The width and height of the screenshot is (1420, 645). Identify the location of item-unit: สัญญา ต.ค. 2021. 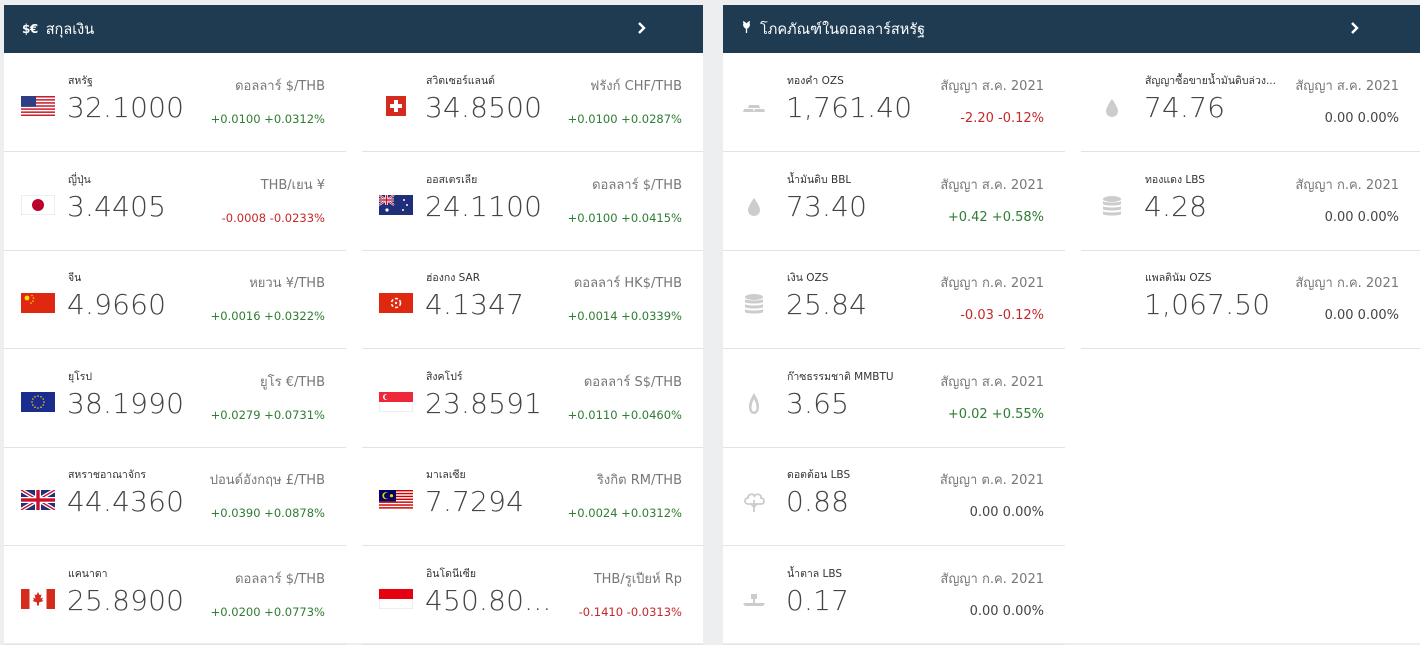
(991, 480).